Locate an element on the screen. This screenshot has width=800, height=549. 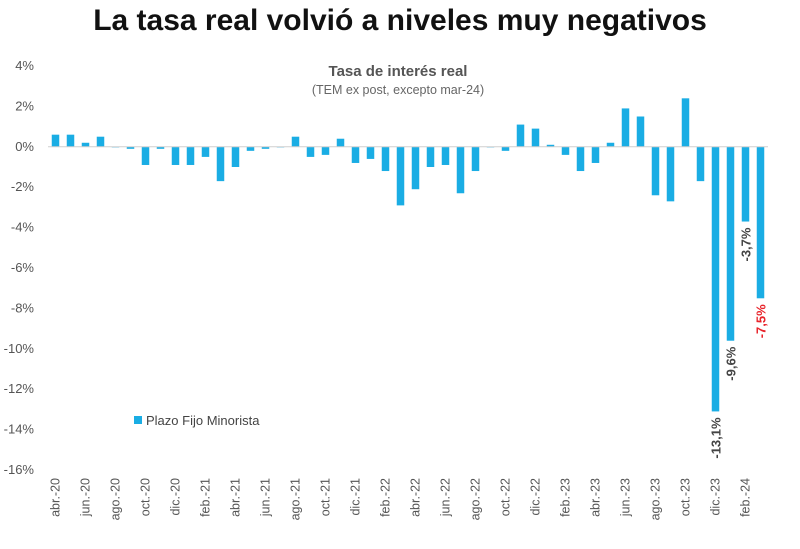
y-tick-label: -10% is located at coordinates (19, 348).